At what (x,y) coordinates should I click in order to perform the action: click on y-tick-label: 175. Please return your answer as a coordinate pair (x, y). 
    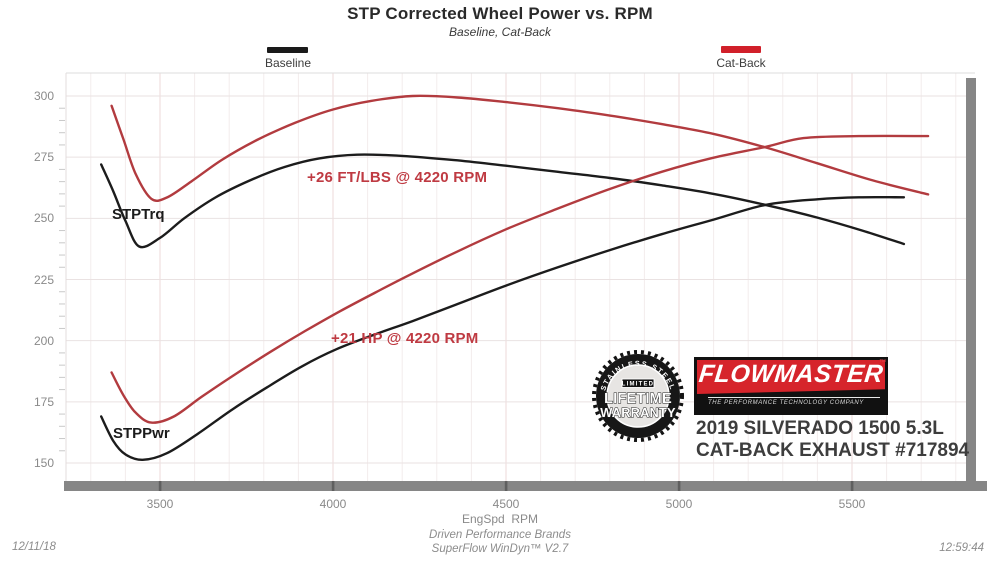
    Looking at the image, I should click on (43, 401).